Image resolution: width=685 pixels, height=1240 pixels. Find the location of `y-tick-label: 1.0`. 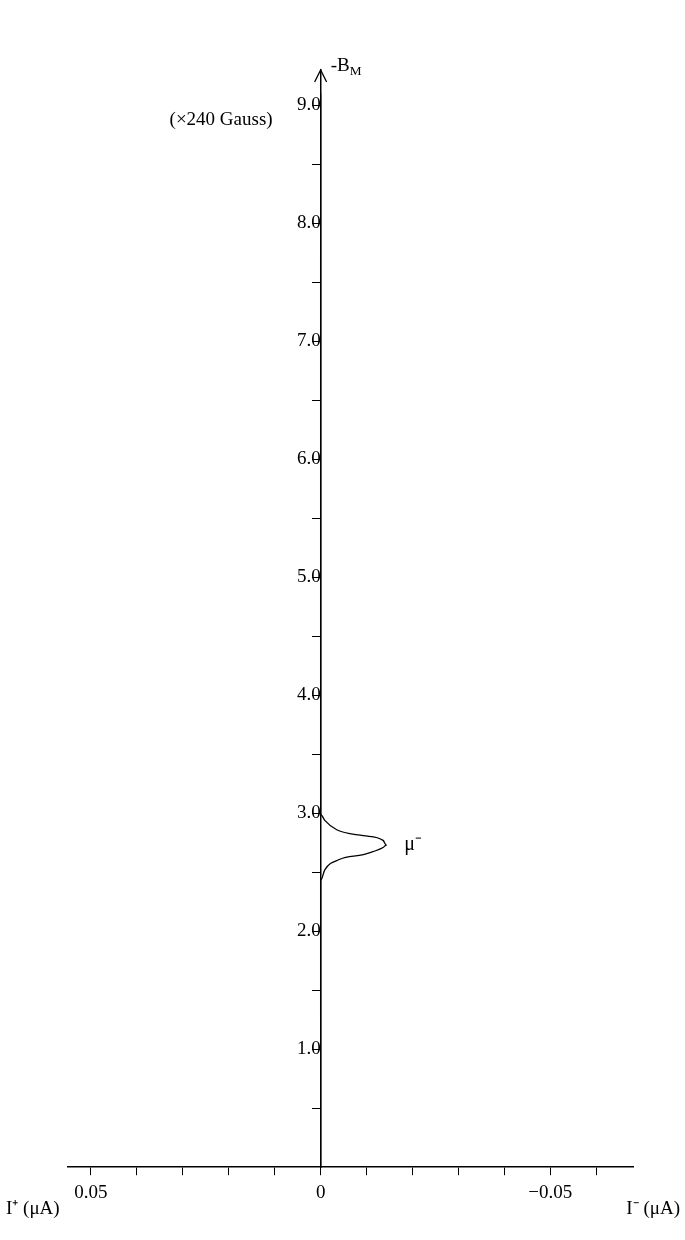

y-tick-label: 1.0 is located at coordinates (308, 1048).